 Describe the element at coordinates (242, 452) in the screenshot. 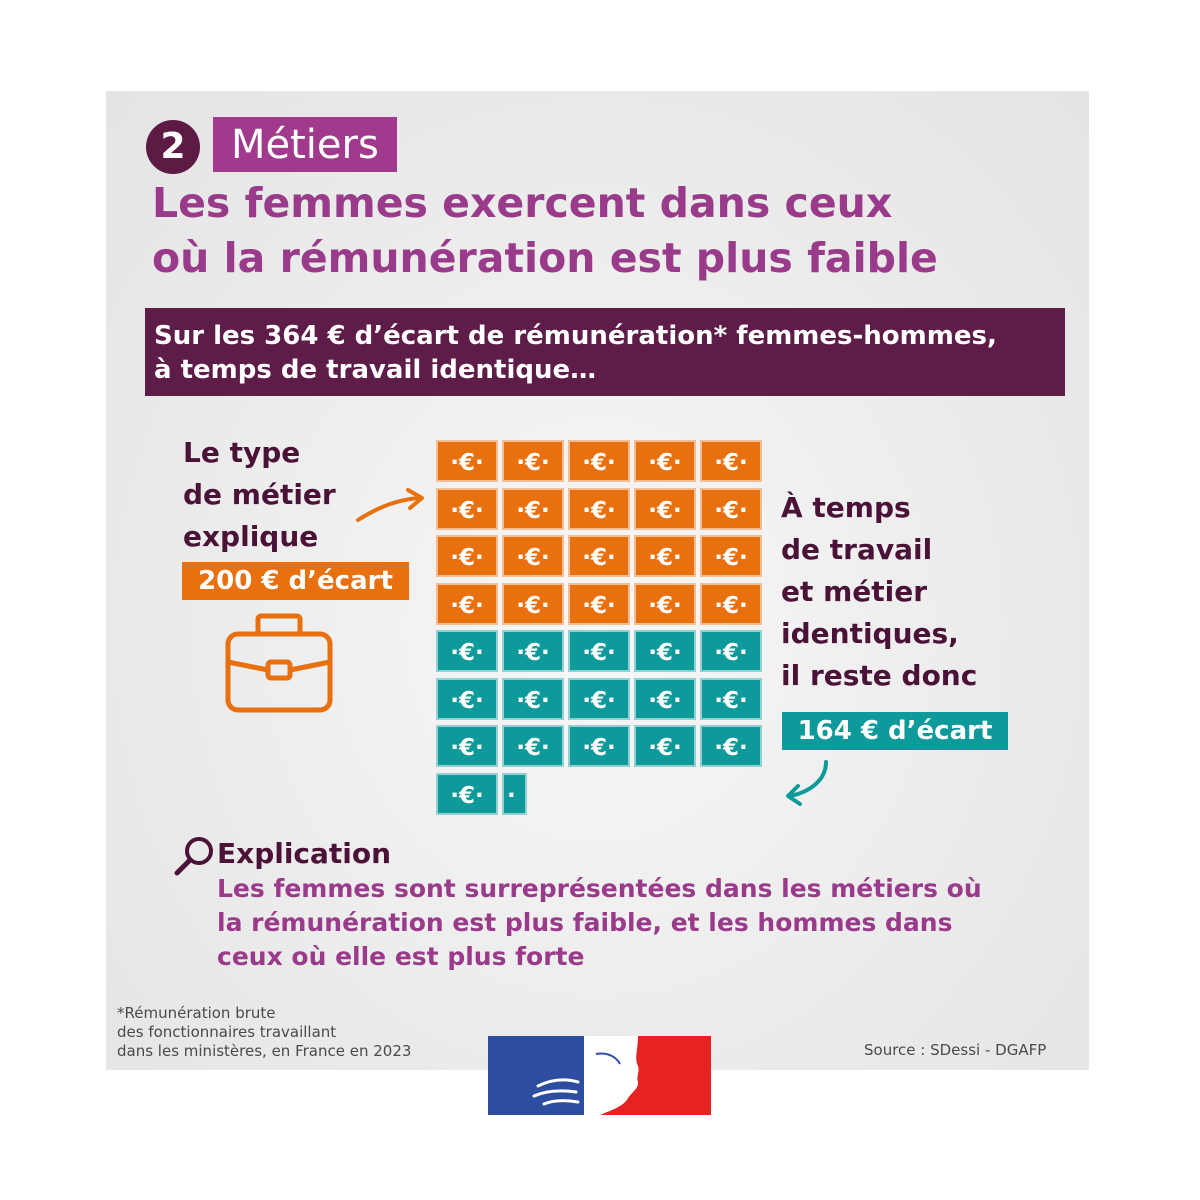

I see `left-line-1: Le type` at that location.